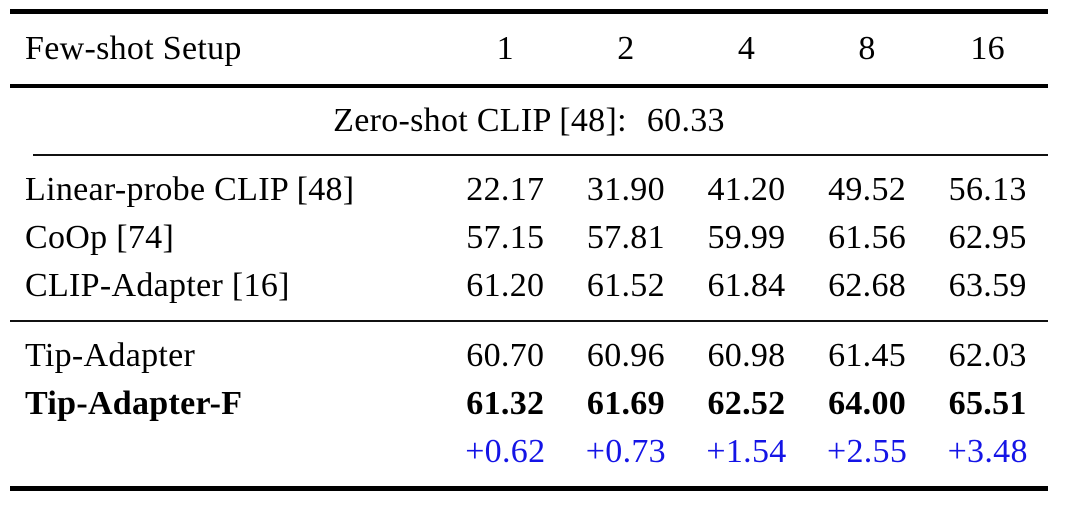 Image resolution: width=1080 pixels, height=515 pixels. I want to click on value-cell: 60.70, so click(505, 355).